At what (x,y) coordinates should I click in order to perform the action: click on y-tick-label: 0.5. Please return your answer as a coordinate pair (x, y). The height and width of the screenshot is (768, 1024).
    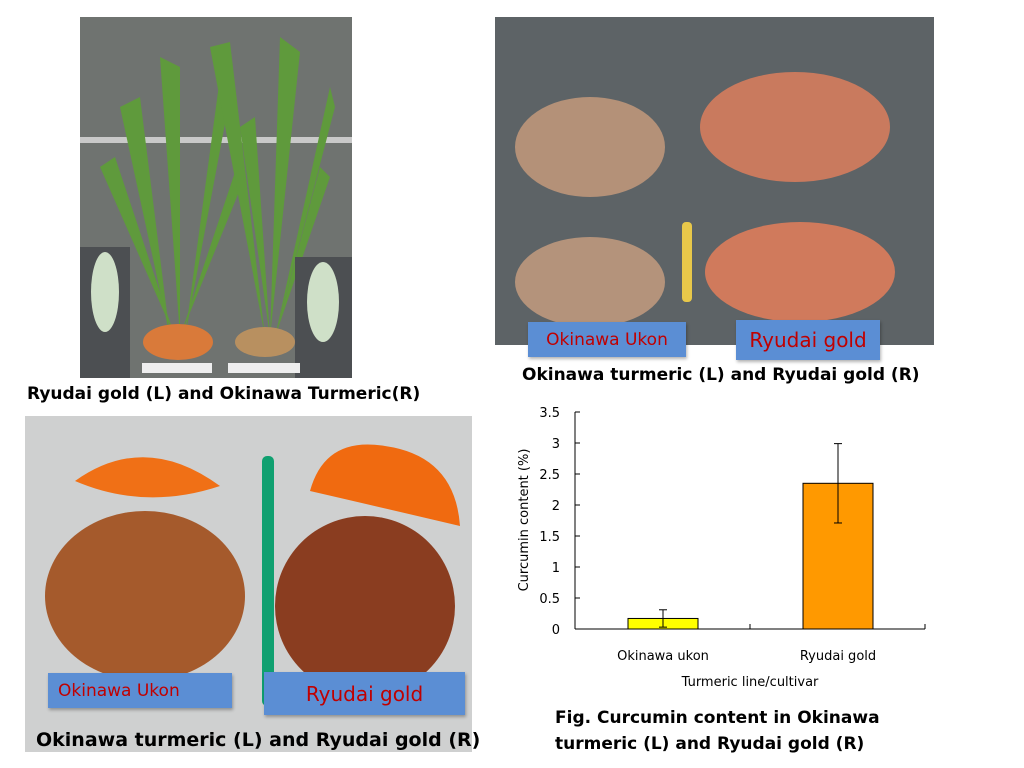
    Looking at the image, I should click on (549, 599).